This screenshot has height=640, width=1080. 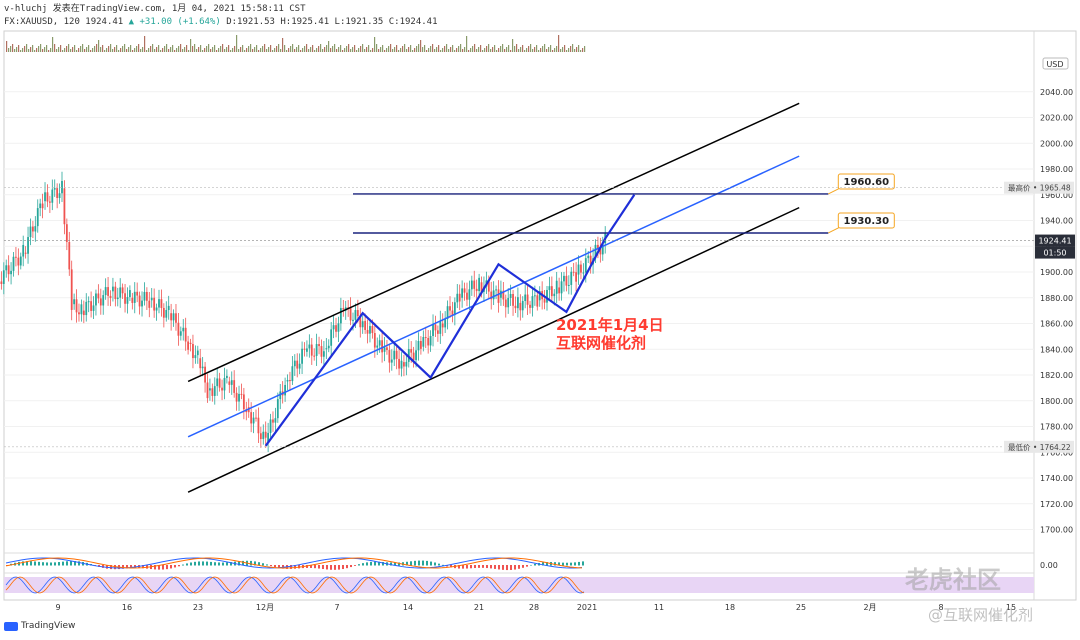 What do you see at coordinates (587, 607) in the screenshot?
I see `time-tick-label: 2021` at bounding box center [587, 607].